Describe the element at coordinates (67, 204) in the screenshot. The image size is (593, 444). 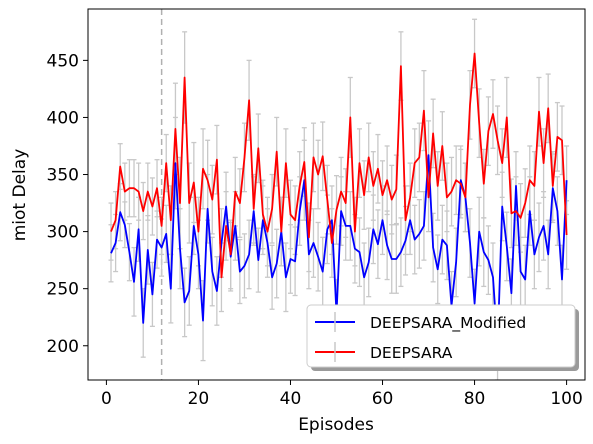
I see `y-axis-ticks: 200 250 300 350 400 450` at that location.